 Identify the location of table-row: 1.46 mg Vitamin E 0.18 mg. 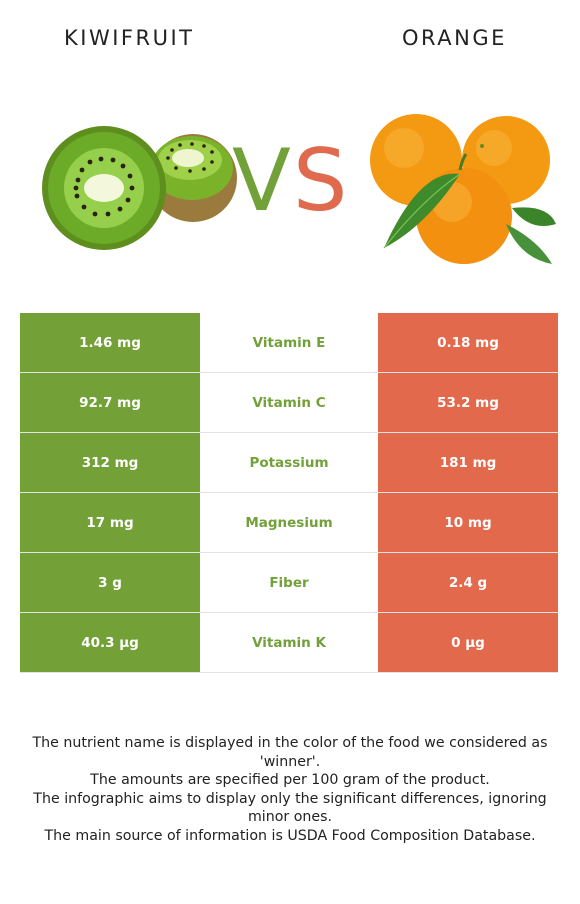
(289, 343).